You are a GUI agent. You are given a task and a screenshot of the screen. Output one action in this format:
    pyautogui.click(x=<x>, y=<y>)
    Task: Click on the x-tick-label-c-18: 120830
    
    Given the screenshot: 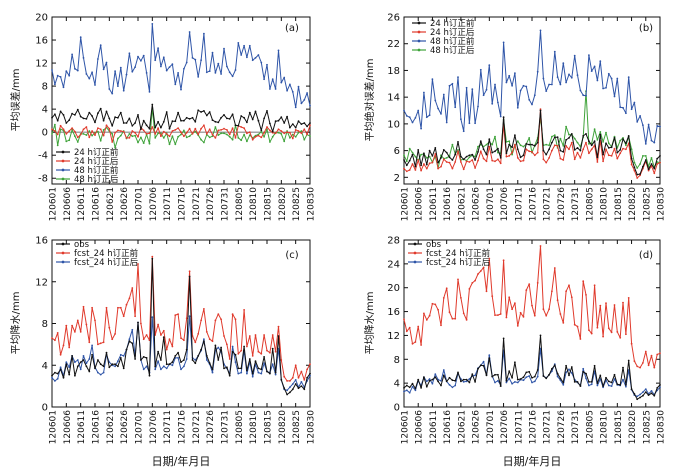 What is the action you would take?
    pyautogui.click(x=312, y=427)
    